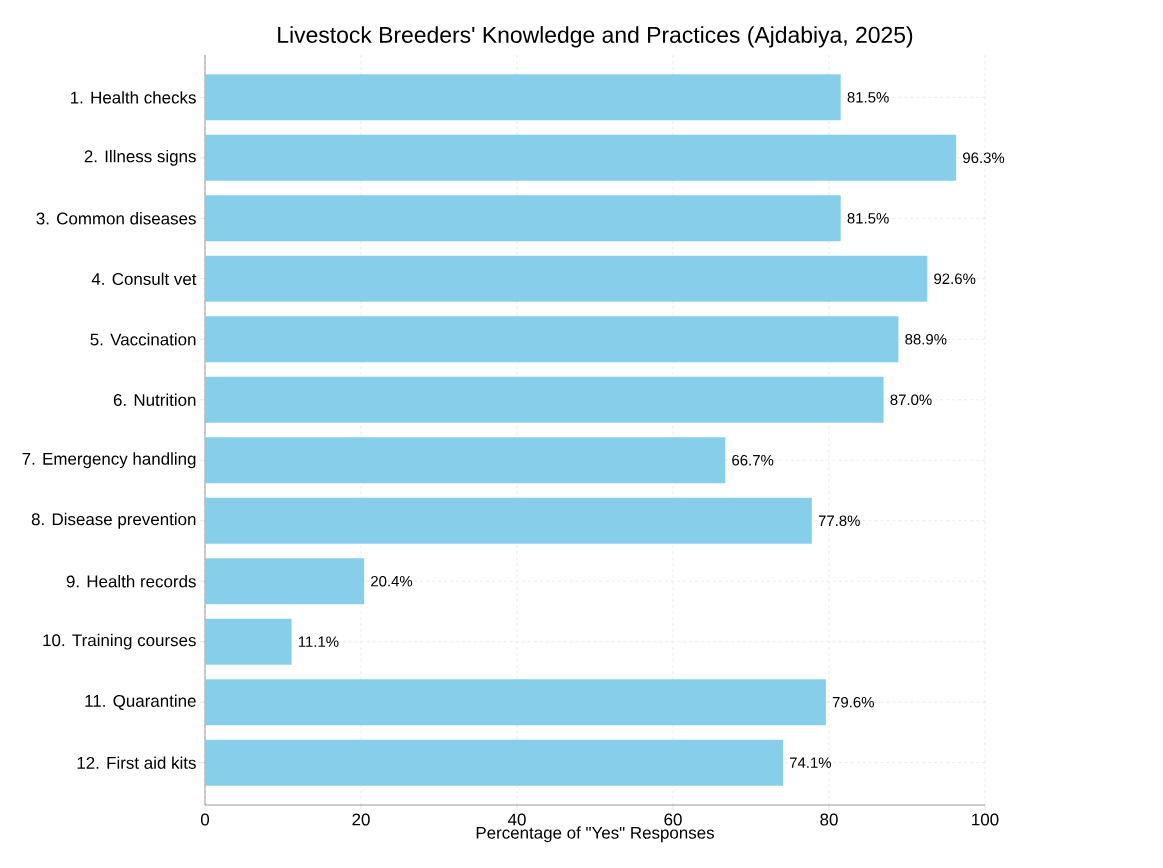 This screenshot has height=868, width=1163. What do you see at coordinates (810, 762) in the screenshot?
I see `data-label: 74.1%` at bounding box center [810, 762].